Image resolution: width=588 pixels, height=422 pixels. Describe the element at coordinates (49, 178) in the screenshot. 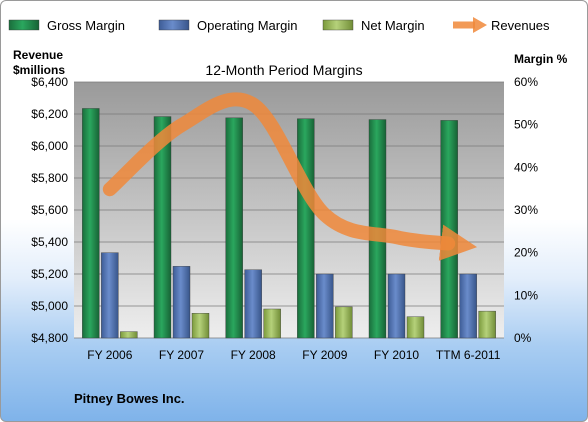

I see `left-tick-label: $5,800` at that location.